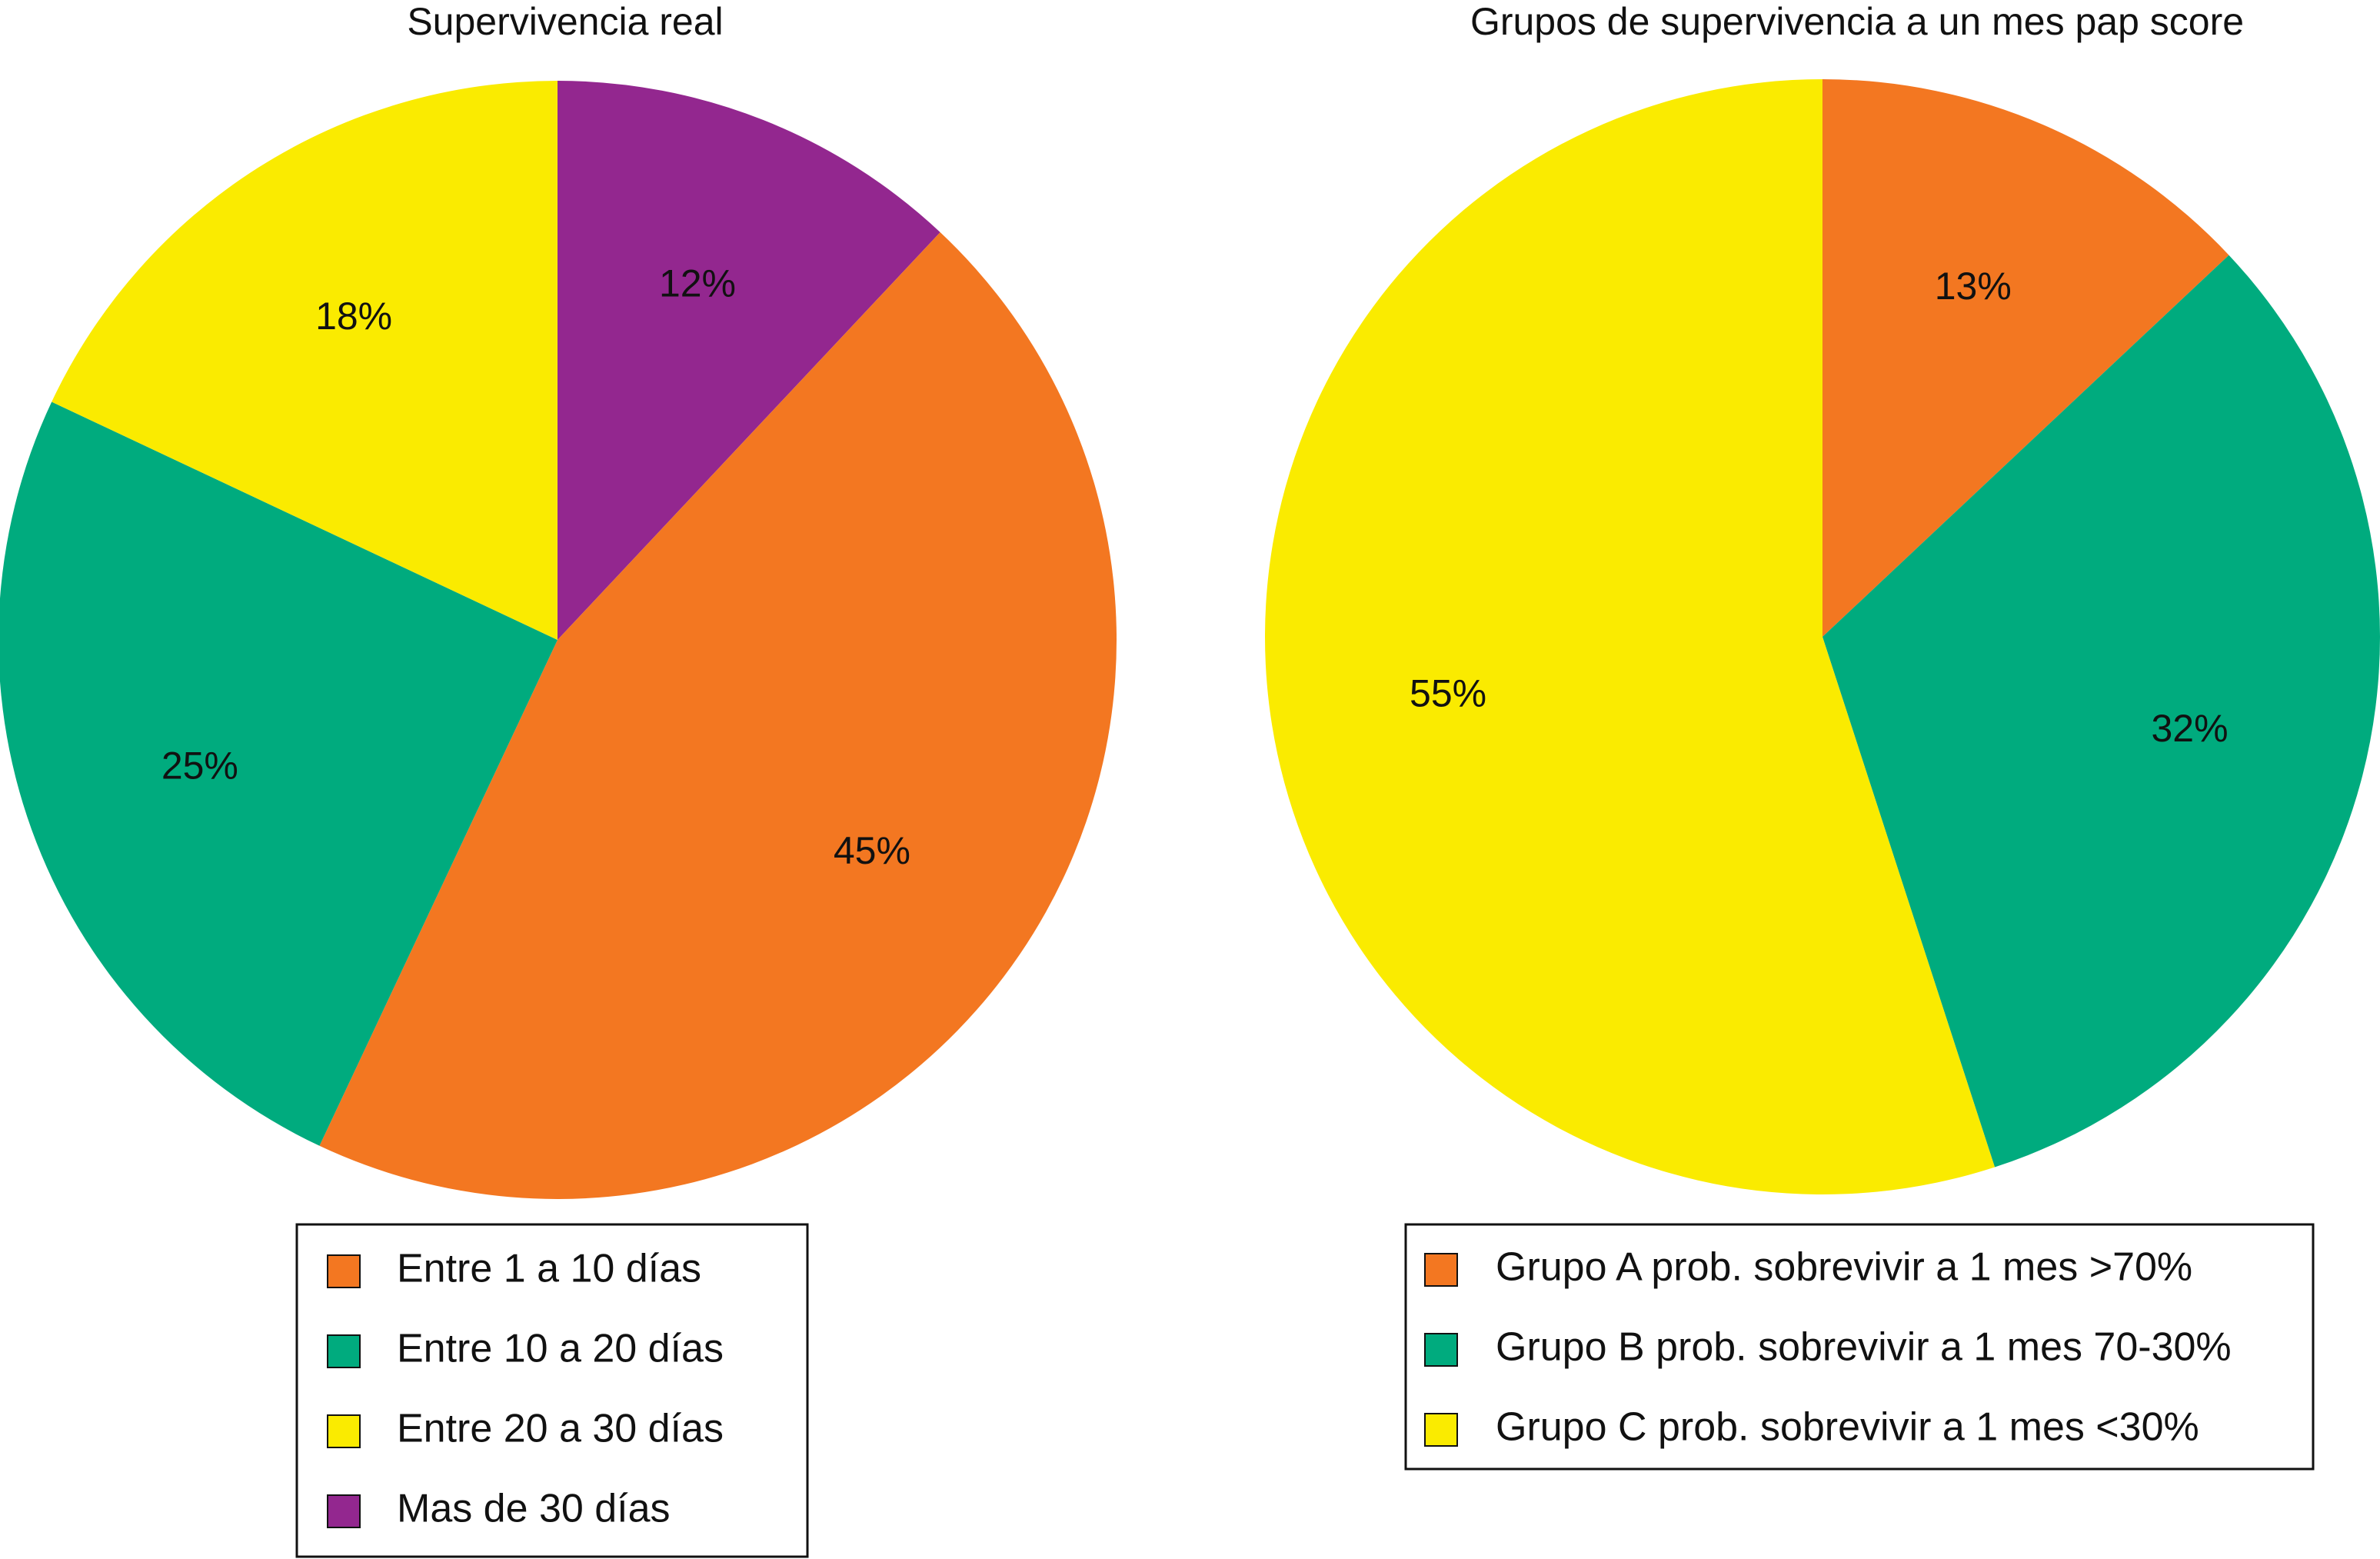  I want to click on legend-label: Grupo C prob. sobrevivir a 1 mes <30%, so click(1847, 1427).